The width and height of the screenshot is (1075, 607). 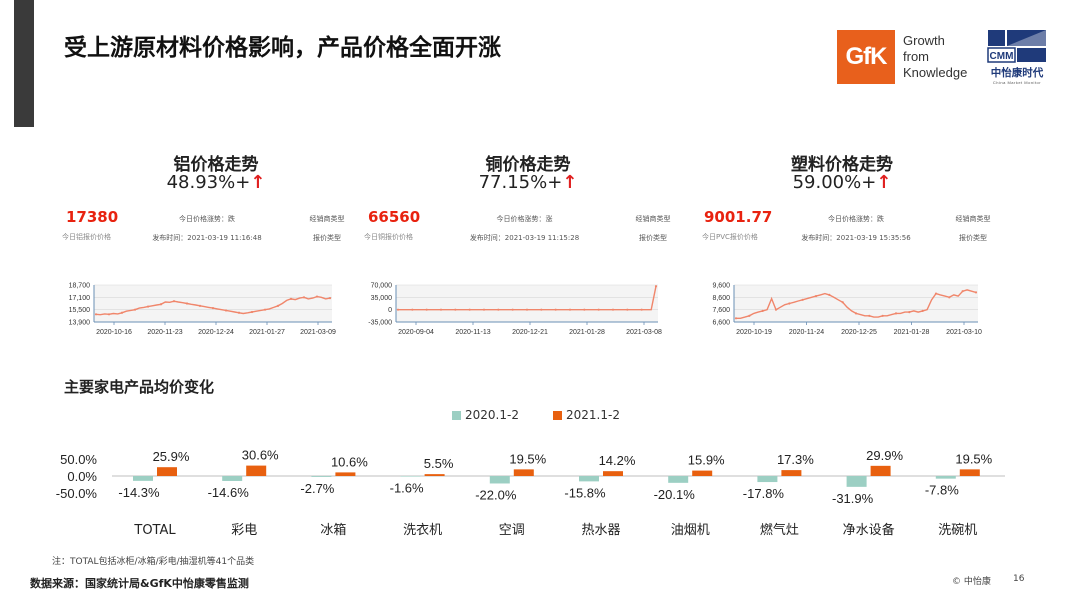 I want to click on bar-category-label: 热水器, so click(x=600, y=530).